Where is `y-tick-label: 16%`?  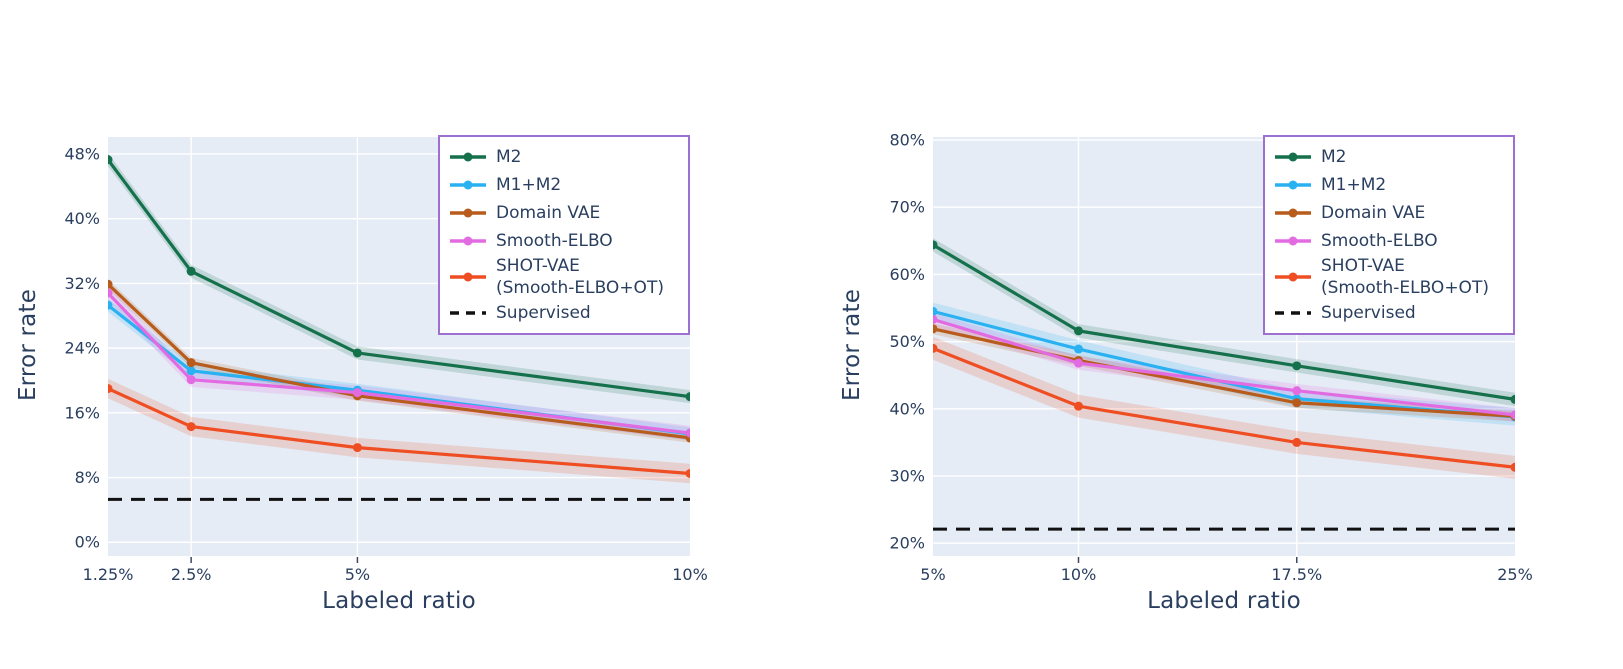
y-tick-label: 16% is located at coordinates (82, 412).